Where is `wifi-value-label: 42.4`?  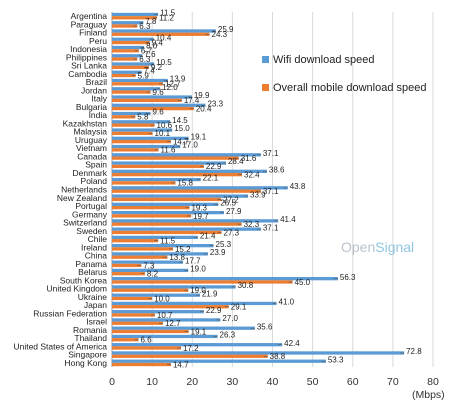
wifi-value-label: 42.4 is located at coordinates (292, 343).